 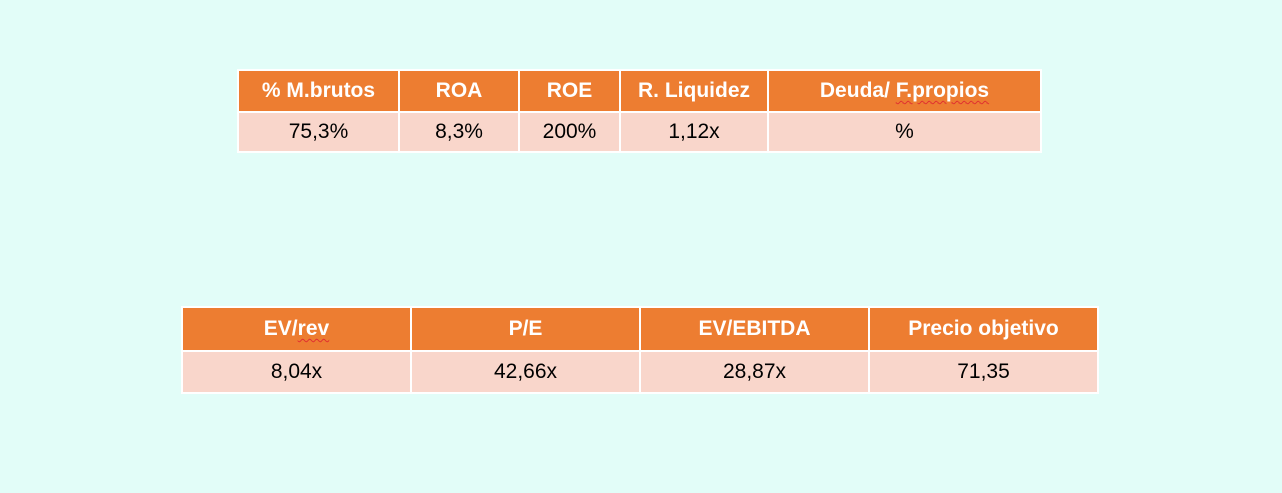 I want to click on header-roa: ROA, so click(x=459, y=91).